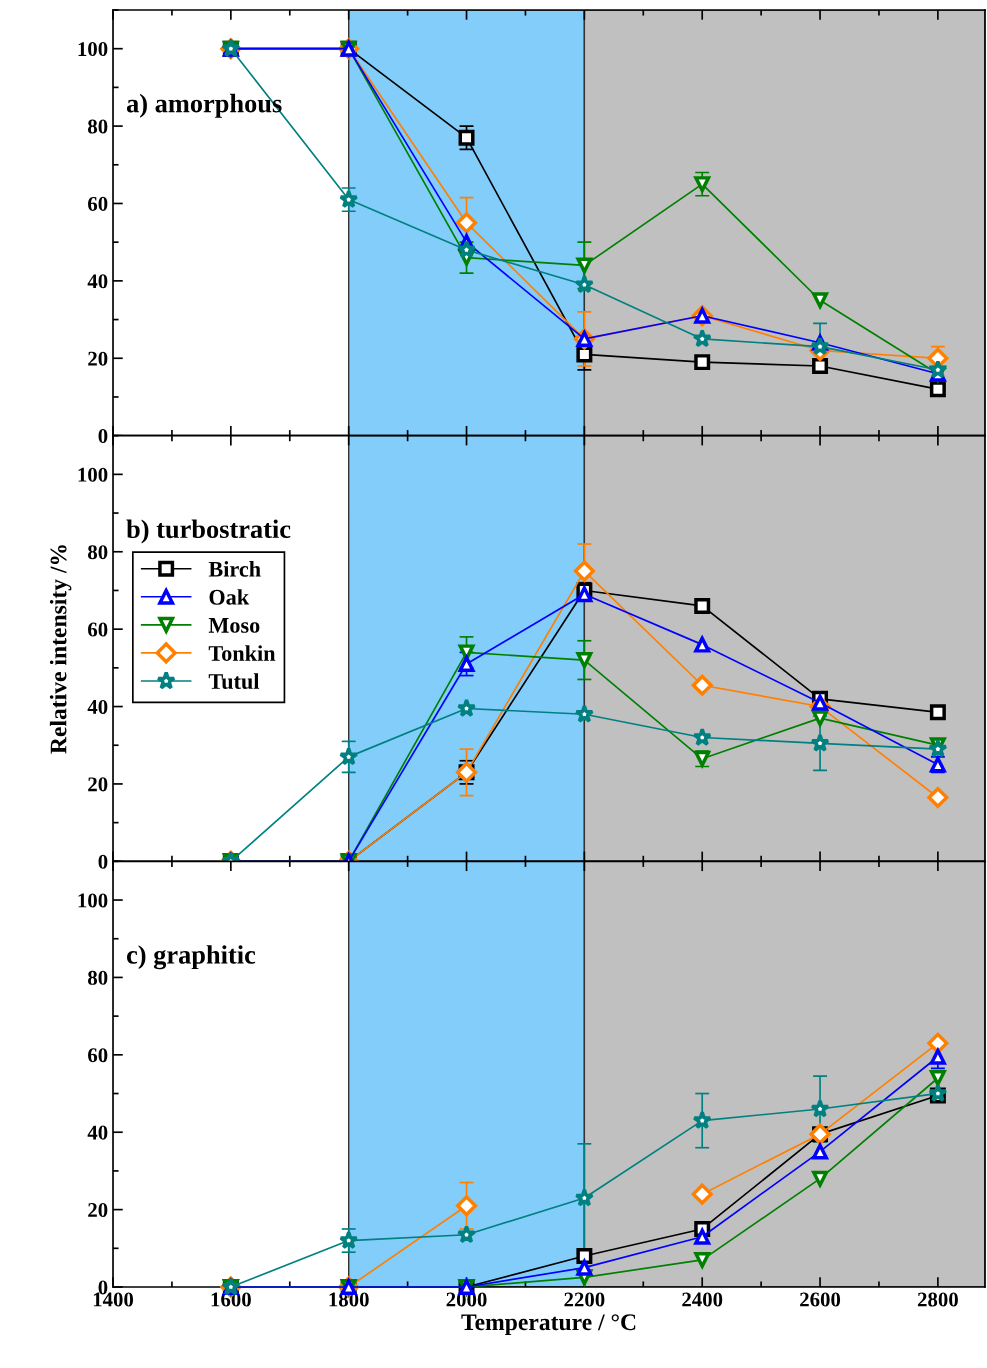  What do you see at coordinates (234, 569) in the screenshot?
I see `legend-label: Birch` at bounding box center [234, 569].